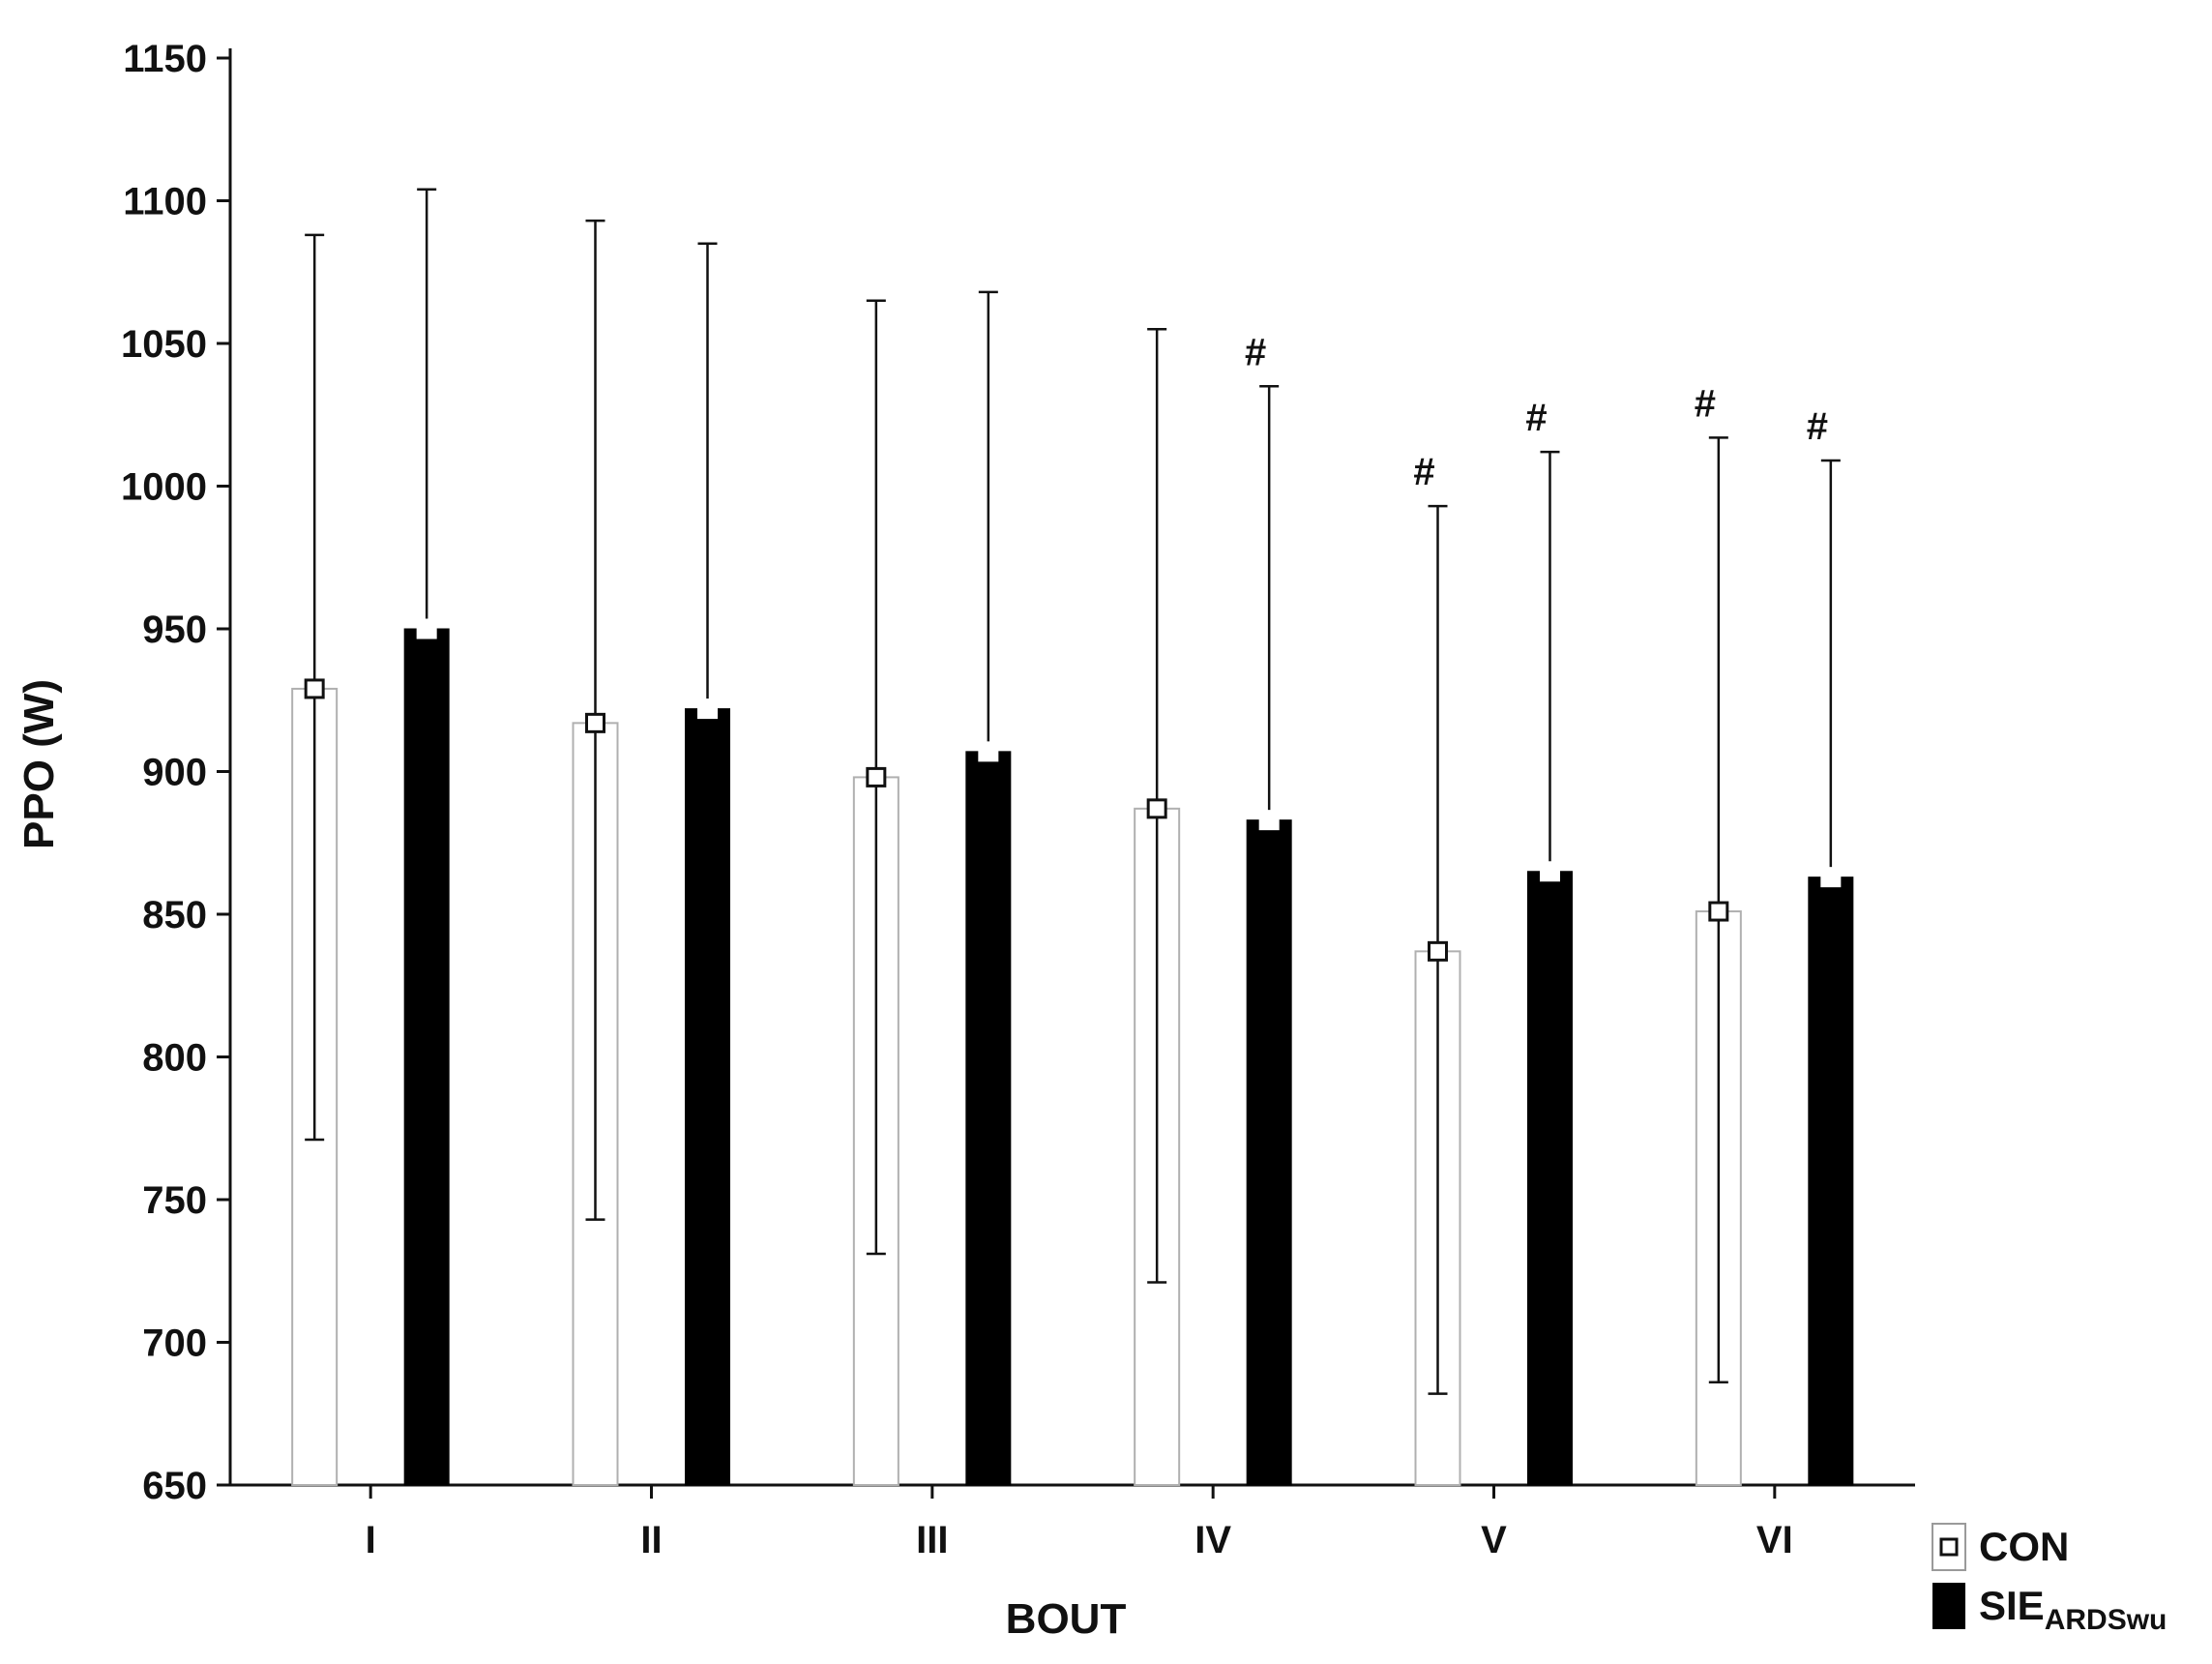  I want to click on mean-marker-group, so click(1073, 790).